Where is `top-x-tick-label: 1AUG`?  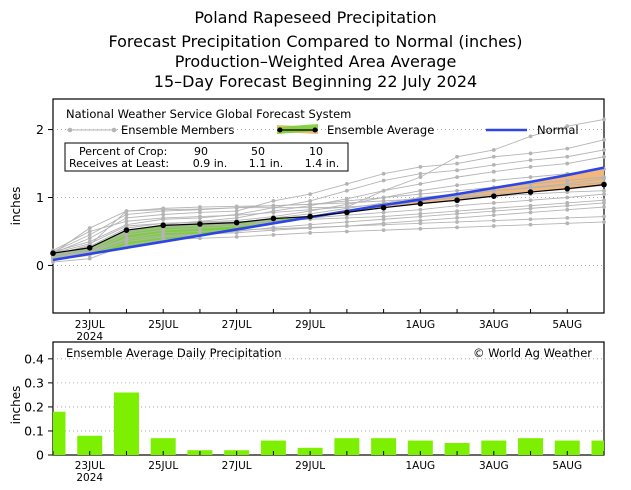 top-x-tick-label: 1AUG is located at coordinates (420, 325).